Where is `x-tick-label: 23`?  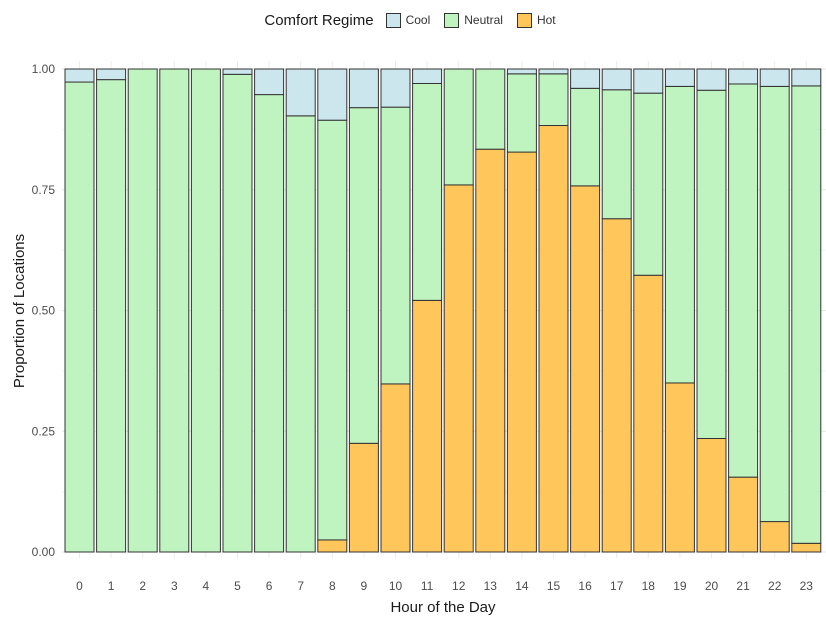
x-tick-label: 23 is located at coordinates (807, 586).